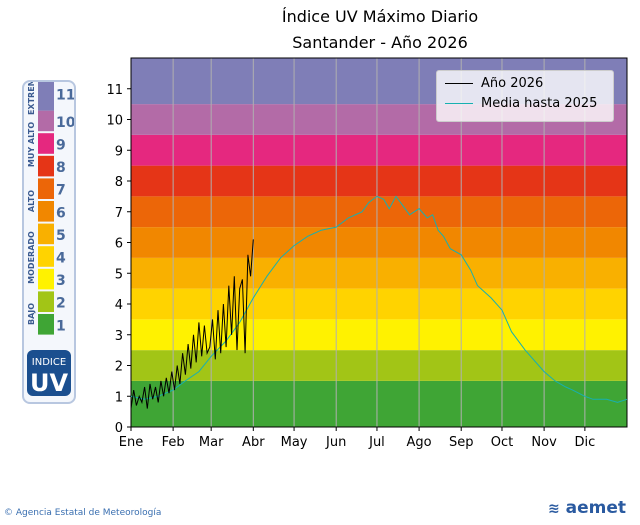 The height and width of the screenshot is (525, 640). What do you see at coordinates (61, 146) in the screenshot?
I see `uv-scale-level-9: 9` at bounding box center [61, 146].